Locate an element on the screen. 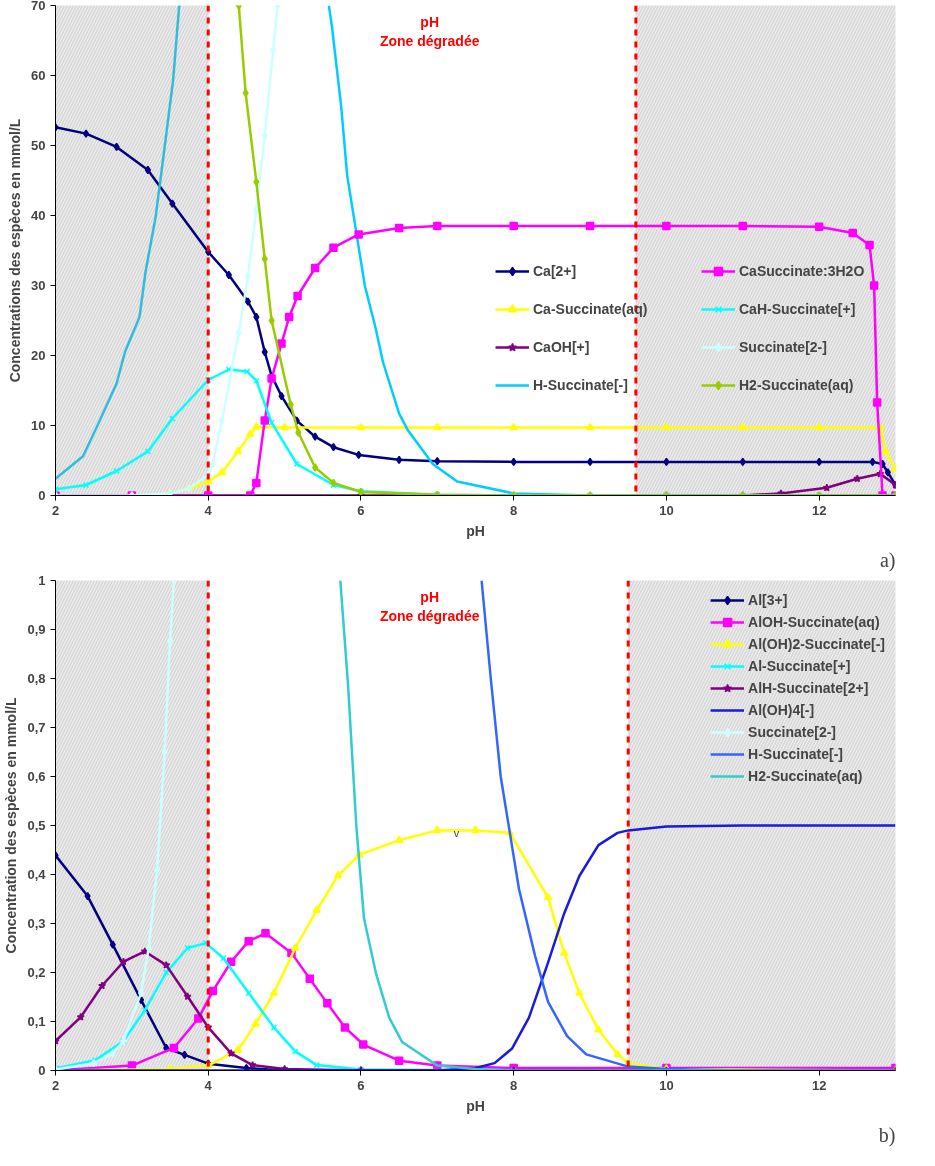 The width and height of the screenshot is (935, 1166). text: b) is located at coordinates (887, 1135).